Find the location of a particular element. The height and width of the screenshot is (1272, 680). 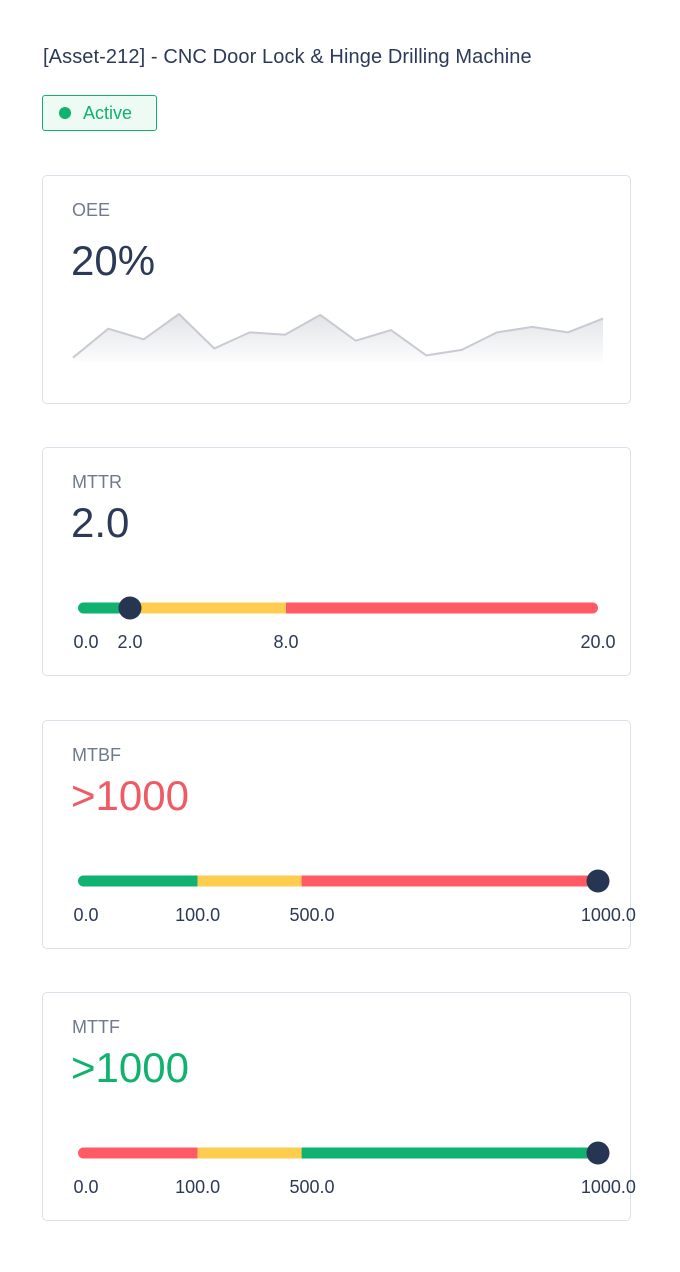

oee-label: OEE is located at coordinates (91, 210).